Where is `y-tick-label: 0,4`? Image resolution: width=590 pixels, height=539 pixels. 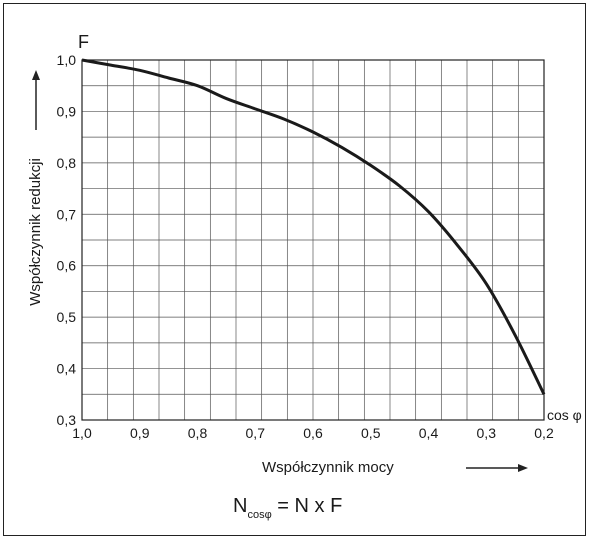 y-tick-label: 0,4 is located at coordinates (67, 369).